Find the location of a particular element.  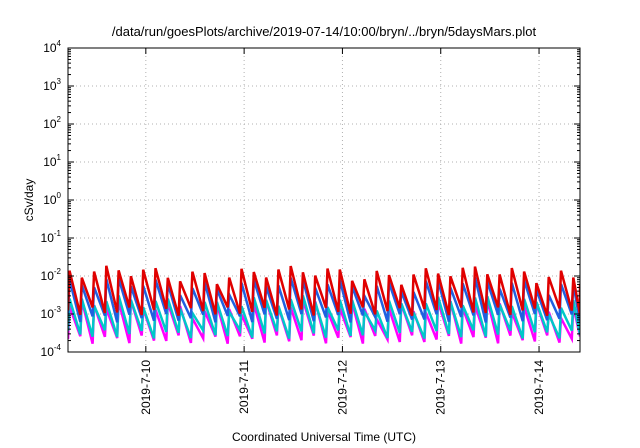

y-tick-exponent: -4 is located at coordinates (58, 347).